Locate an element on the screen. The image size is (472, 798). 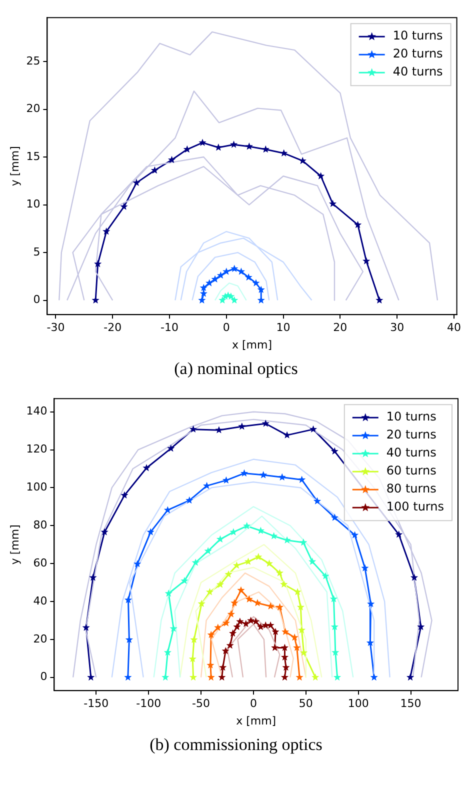
x-tick-label: -150 is located at coordinates (96, 703).